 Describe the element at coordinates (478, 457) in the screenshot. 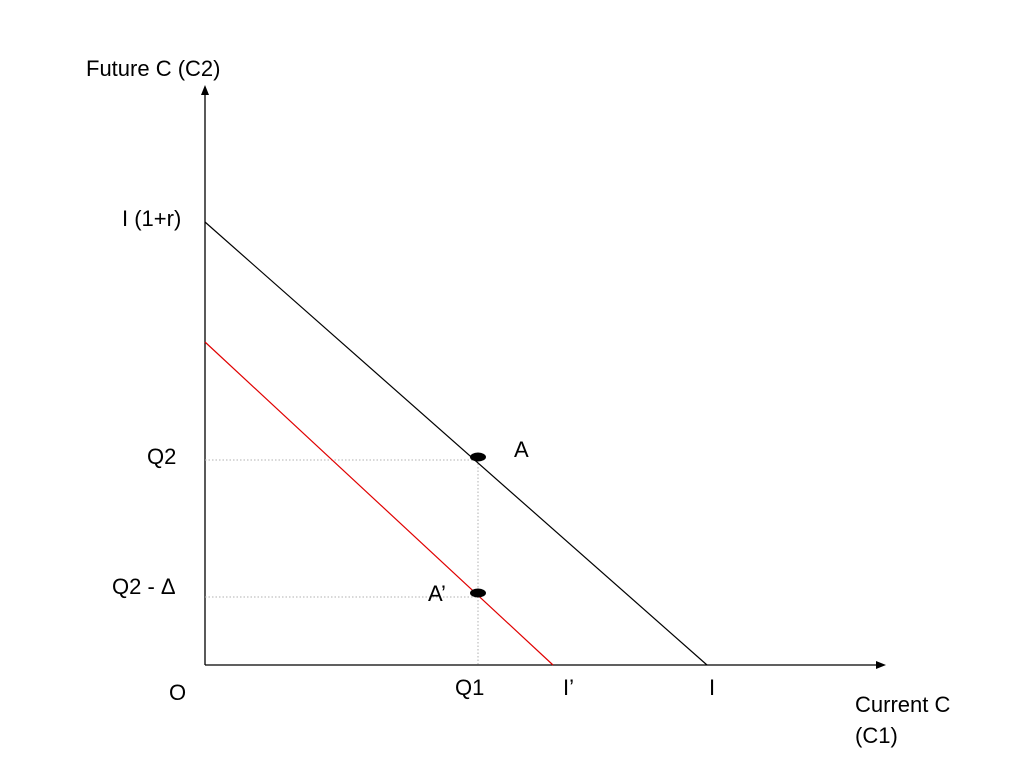

I see `point-a` at that location.